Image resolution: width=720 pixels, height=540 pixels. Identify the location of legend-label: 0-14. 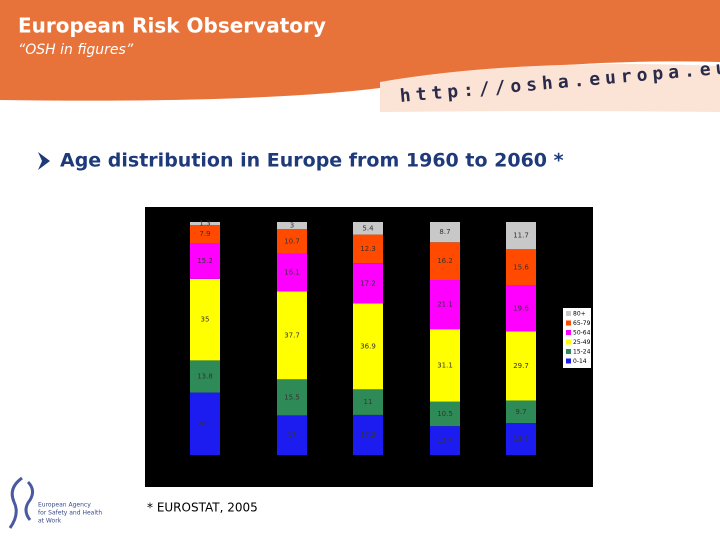
(580, 361).